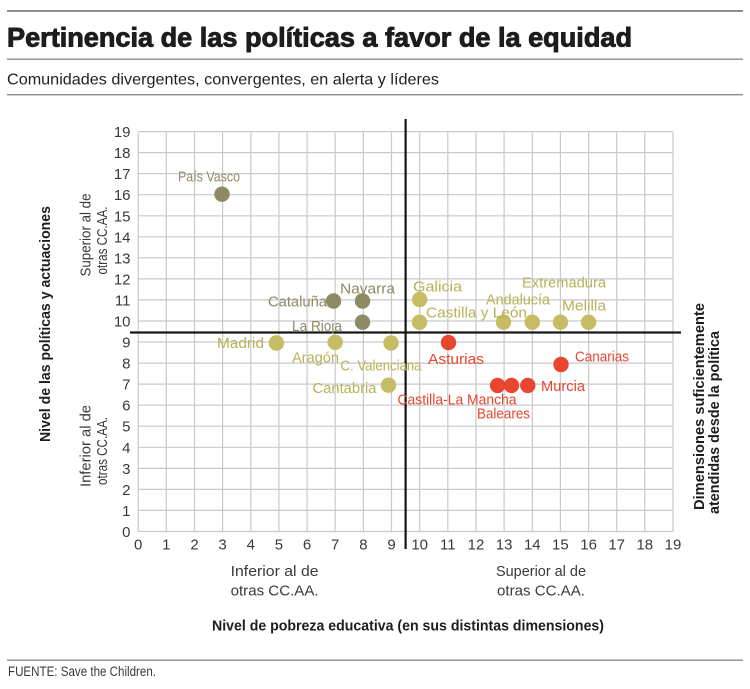 Image resolution: width=750 pixels, height=689 pixels. What do you see at coordinates (456, 359) in the screenshot?
I see `svg-text: Asturias` at bounding box center [456, 359].